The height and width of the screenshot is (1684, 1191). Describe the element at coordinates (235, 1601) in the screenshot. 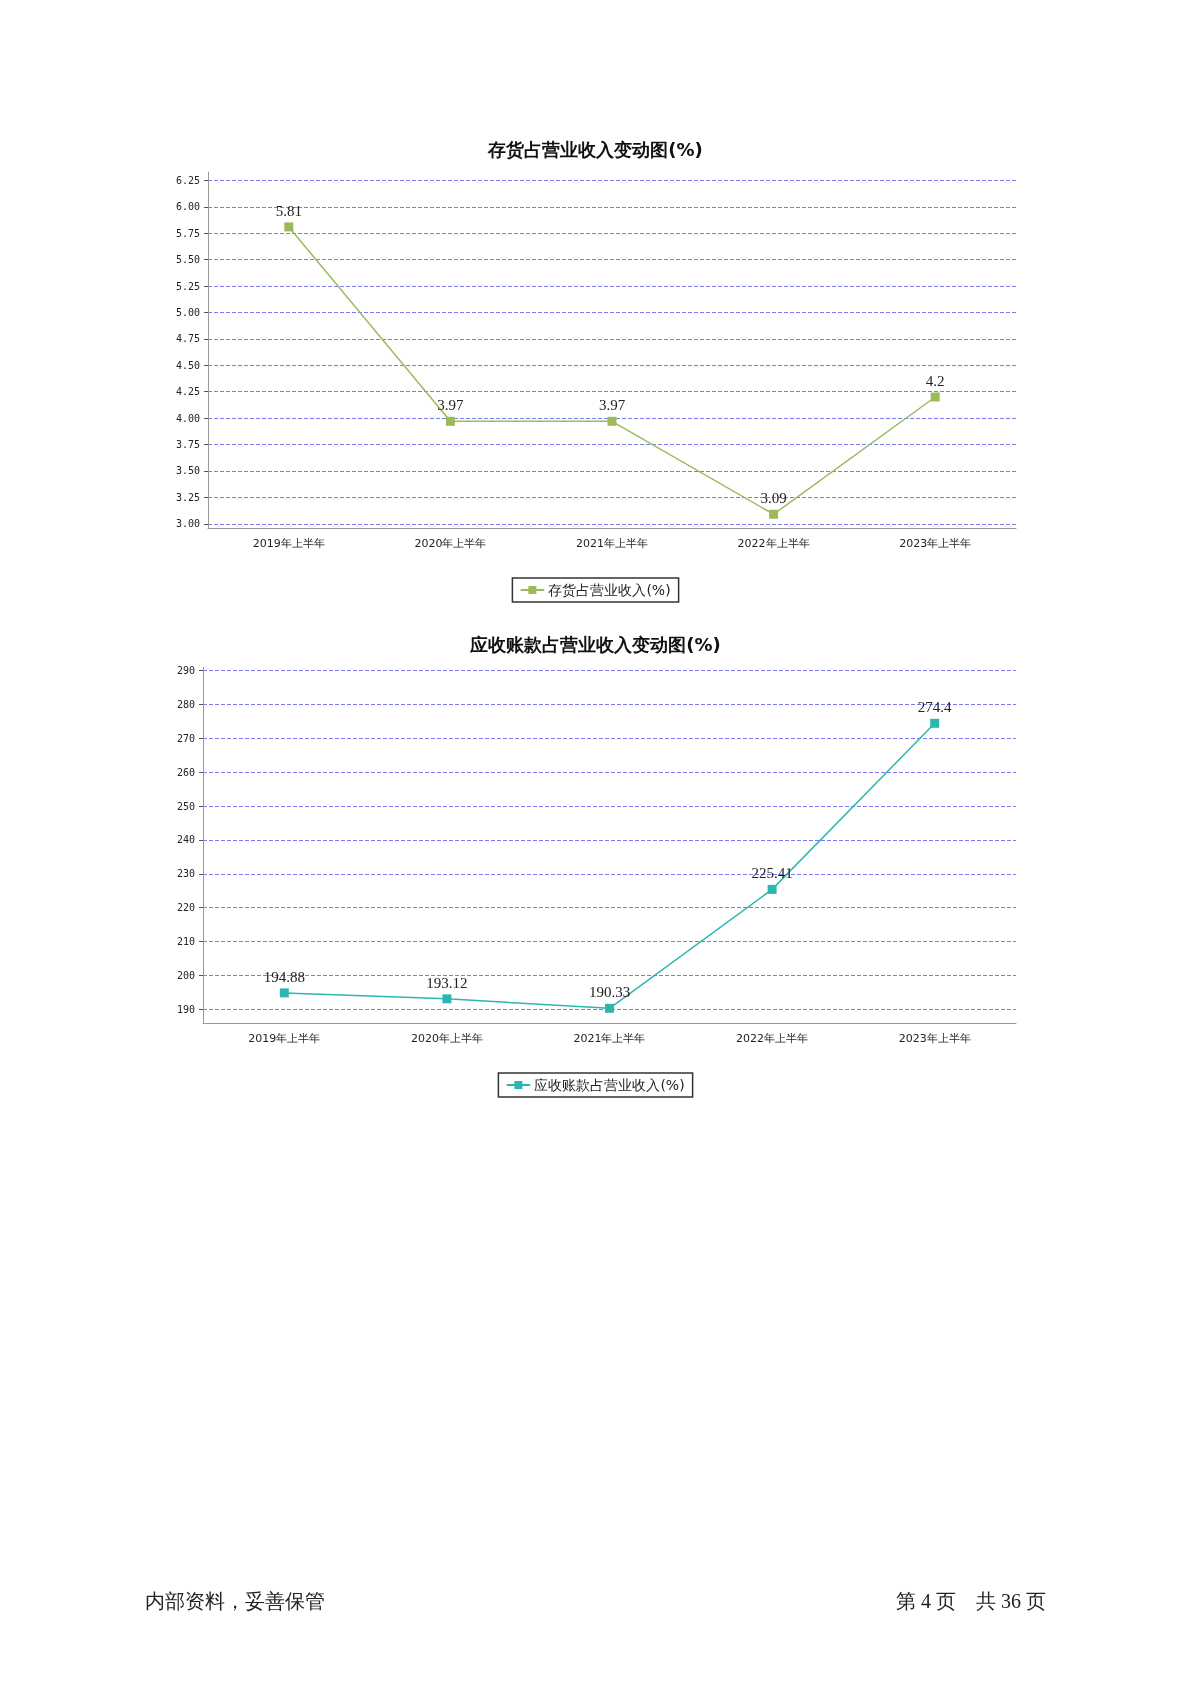

I see `text: 内部资料，妥善保管` at that location.